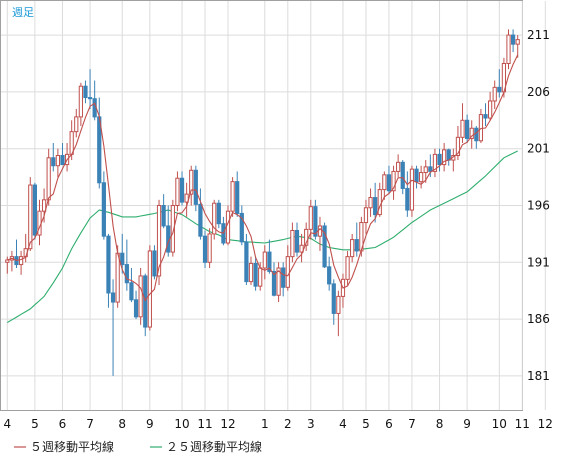  Describe the element at coordinates (538, 92) in the screenshot. I see `y-tick-label: 206` at that location.